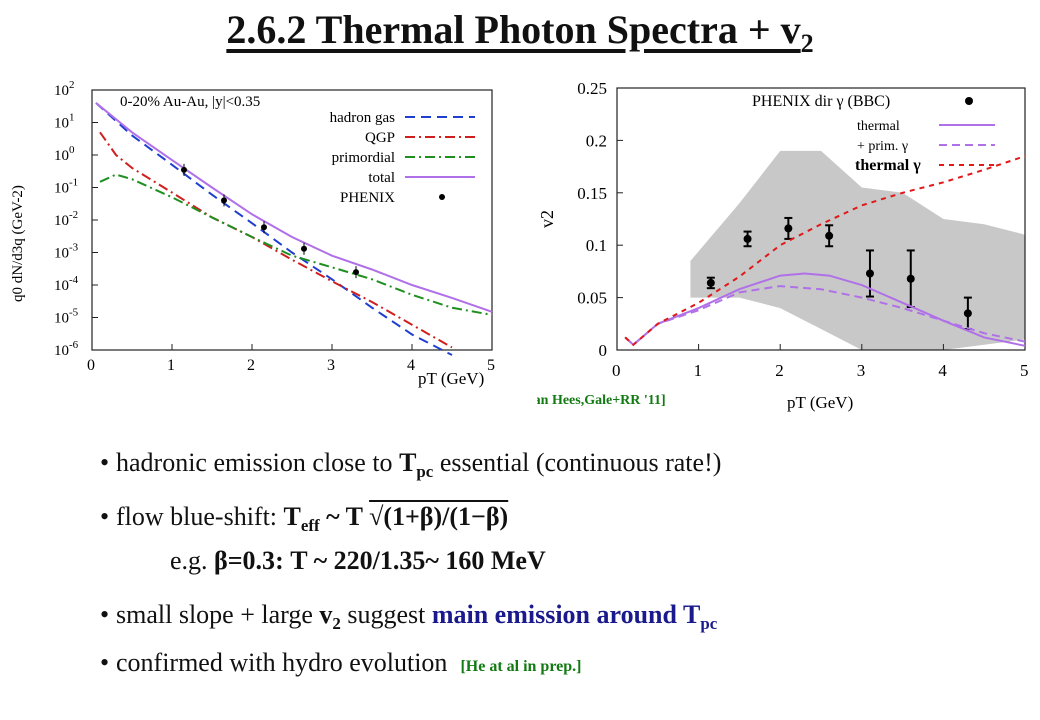 Image resolution: width=1040 pixels, height=720 pixels. What do you see at coordinates (18, 243) in the screenshot?
I see `left-ylabel: q0 dN/d3q (GeV-2)` at bounding box center [18, 243].